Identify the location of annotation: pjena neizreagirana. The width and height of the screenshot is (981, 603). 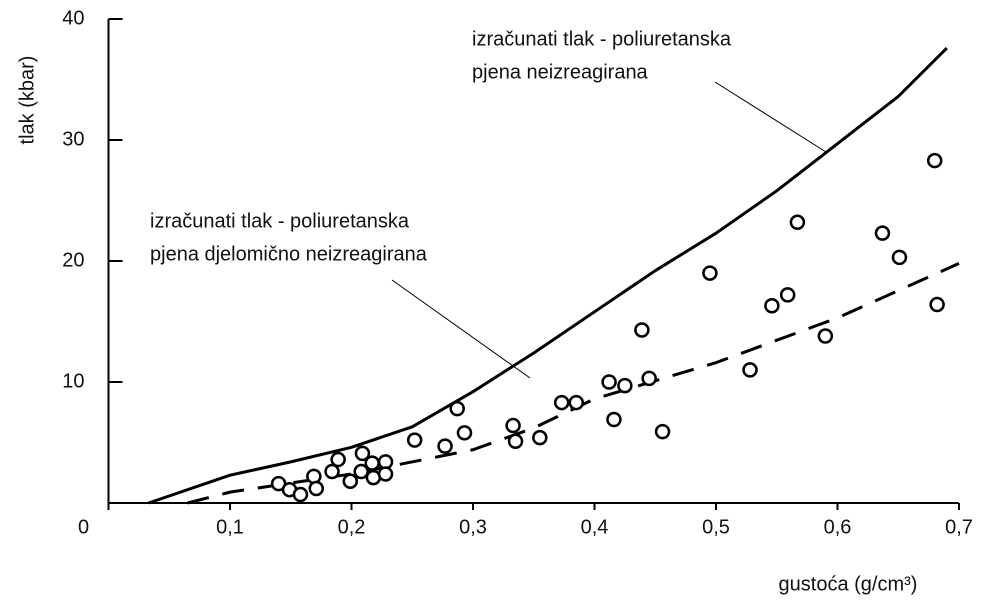
(560, 72).